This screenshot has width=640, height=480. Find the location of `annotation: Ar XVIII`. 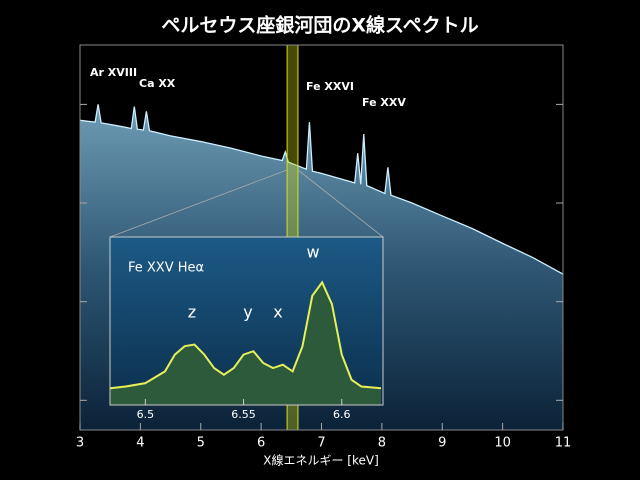

annotation: Ar XVIII is located at coordinates (113, 72).